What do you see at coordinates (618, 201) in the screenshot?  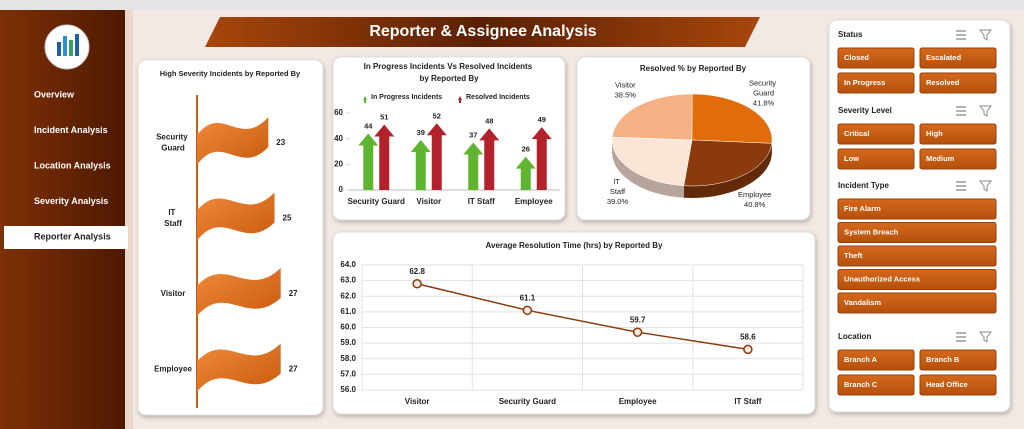 I see `value-label: 39.0%` at bounding box center [618, 201].